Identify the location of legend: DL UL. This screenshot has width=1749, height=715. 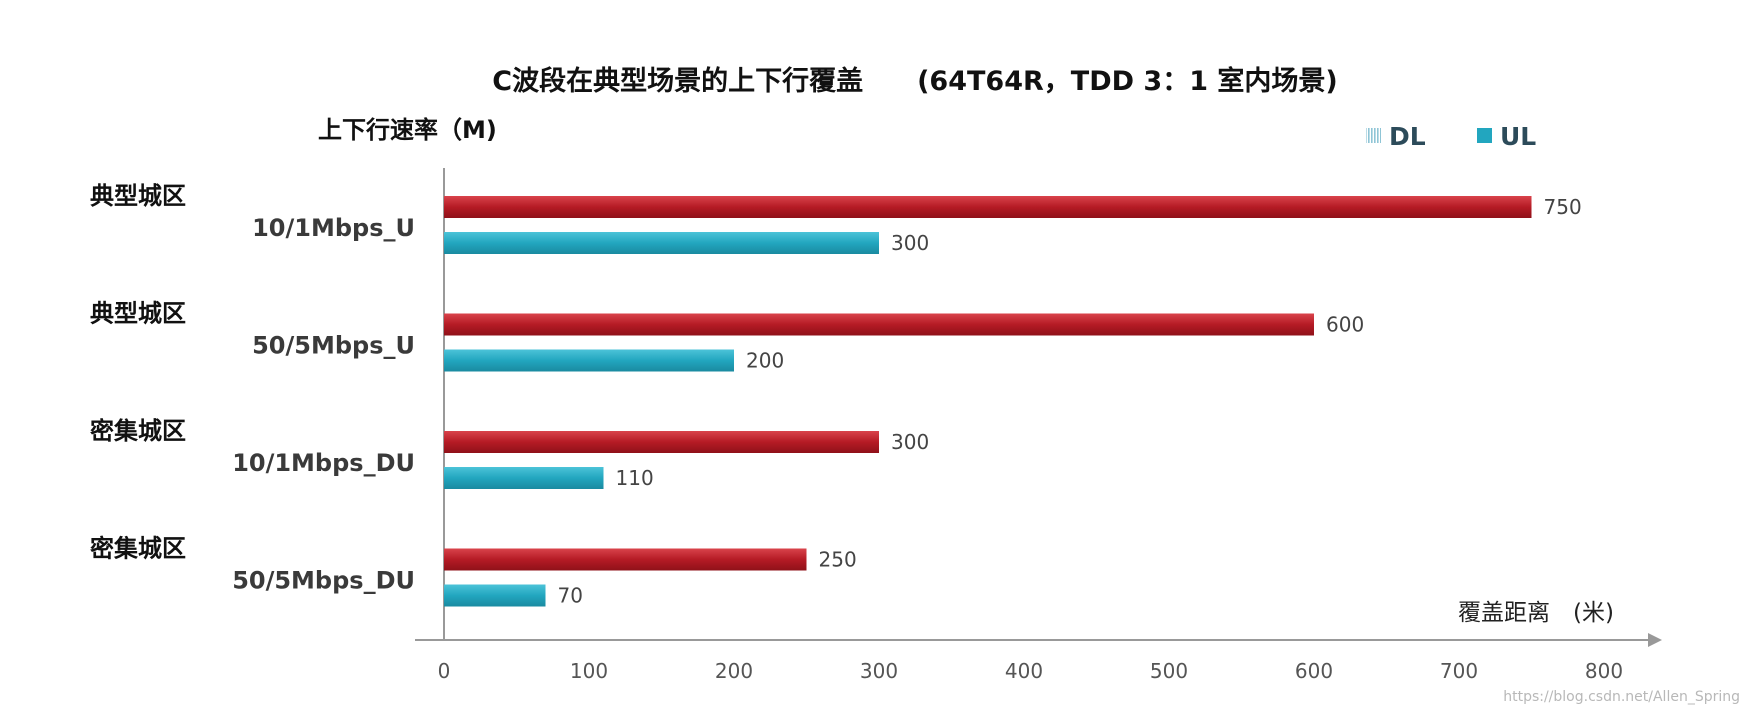
(1451, 136).